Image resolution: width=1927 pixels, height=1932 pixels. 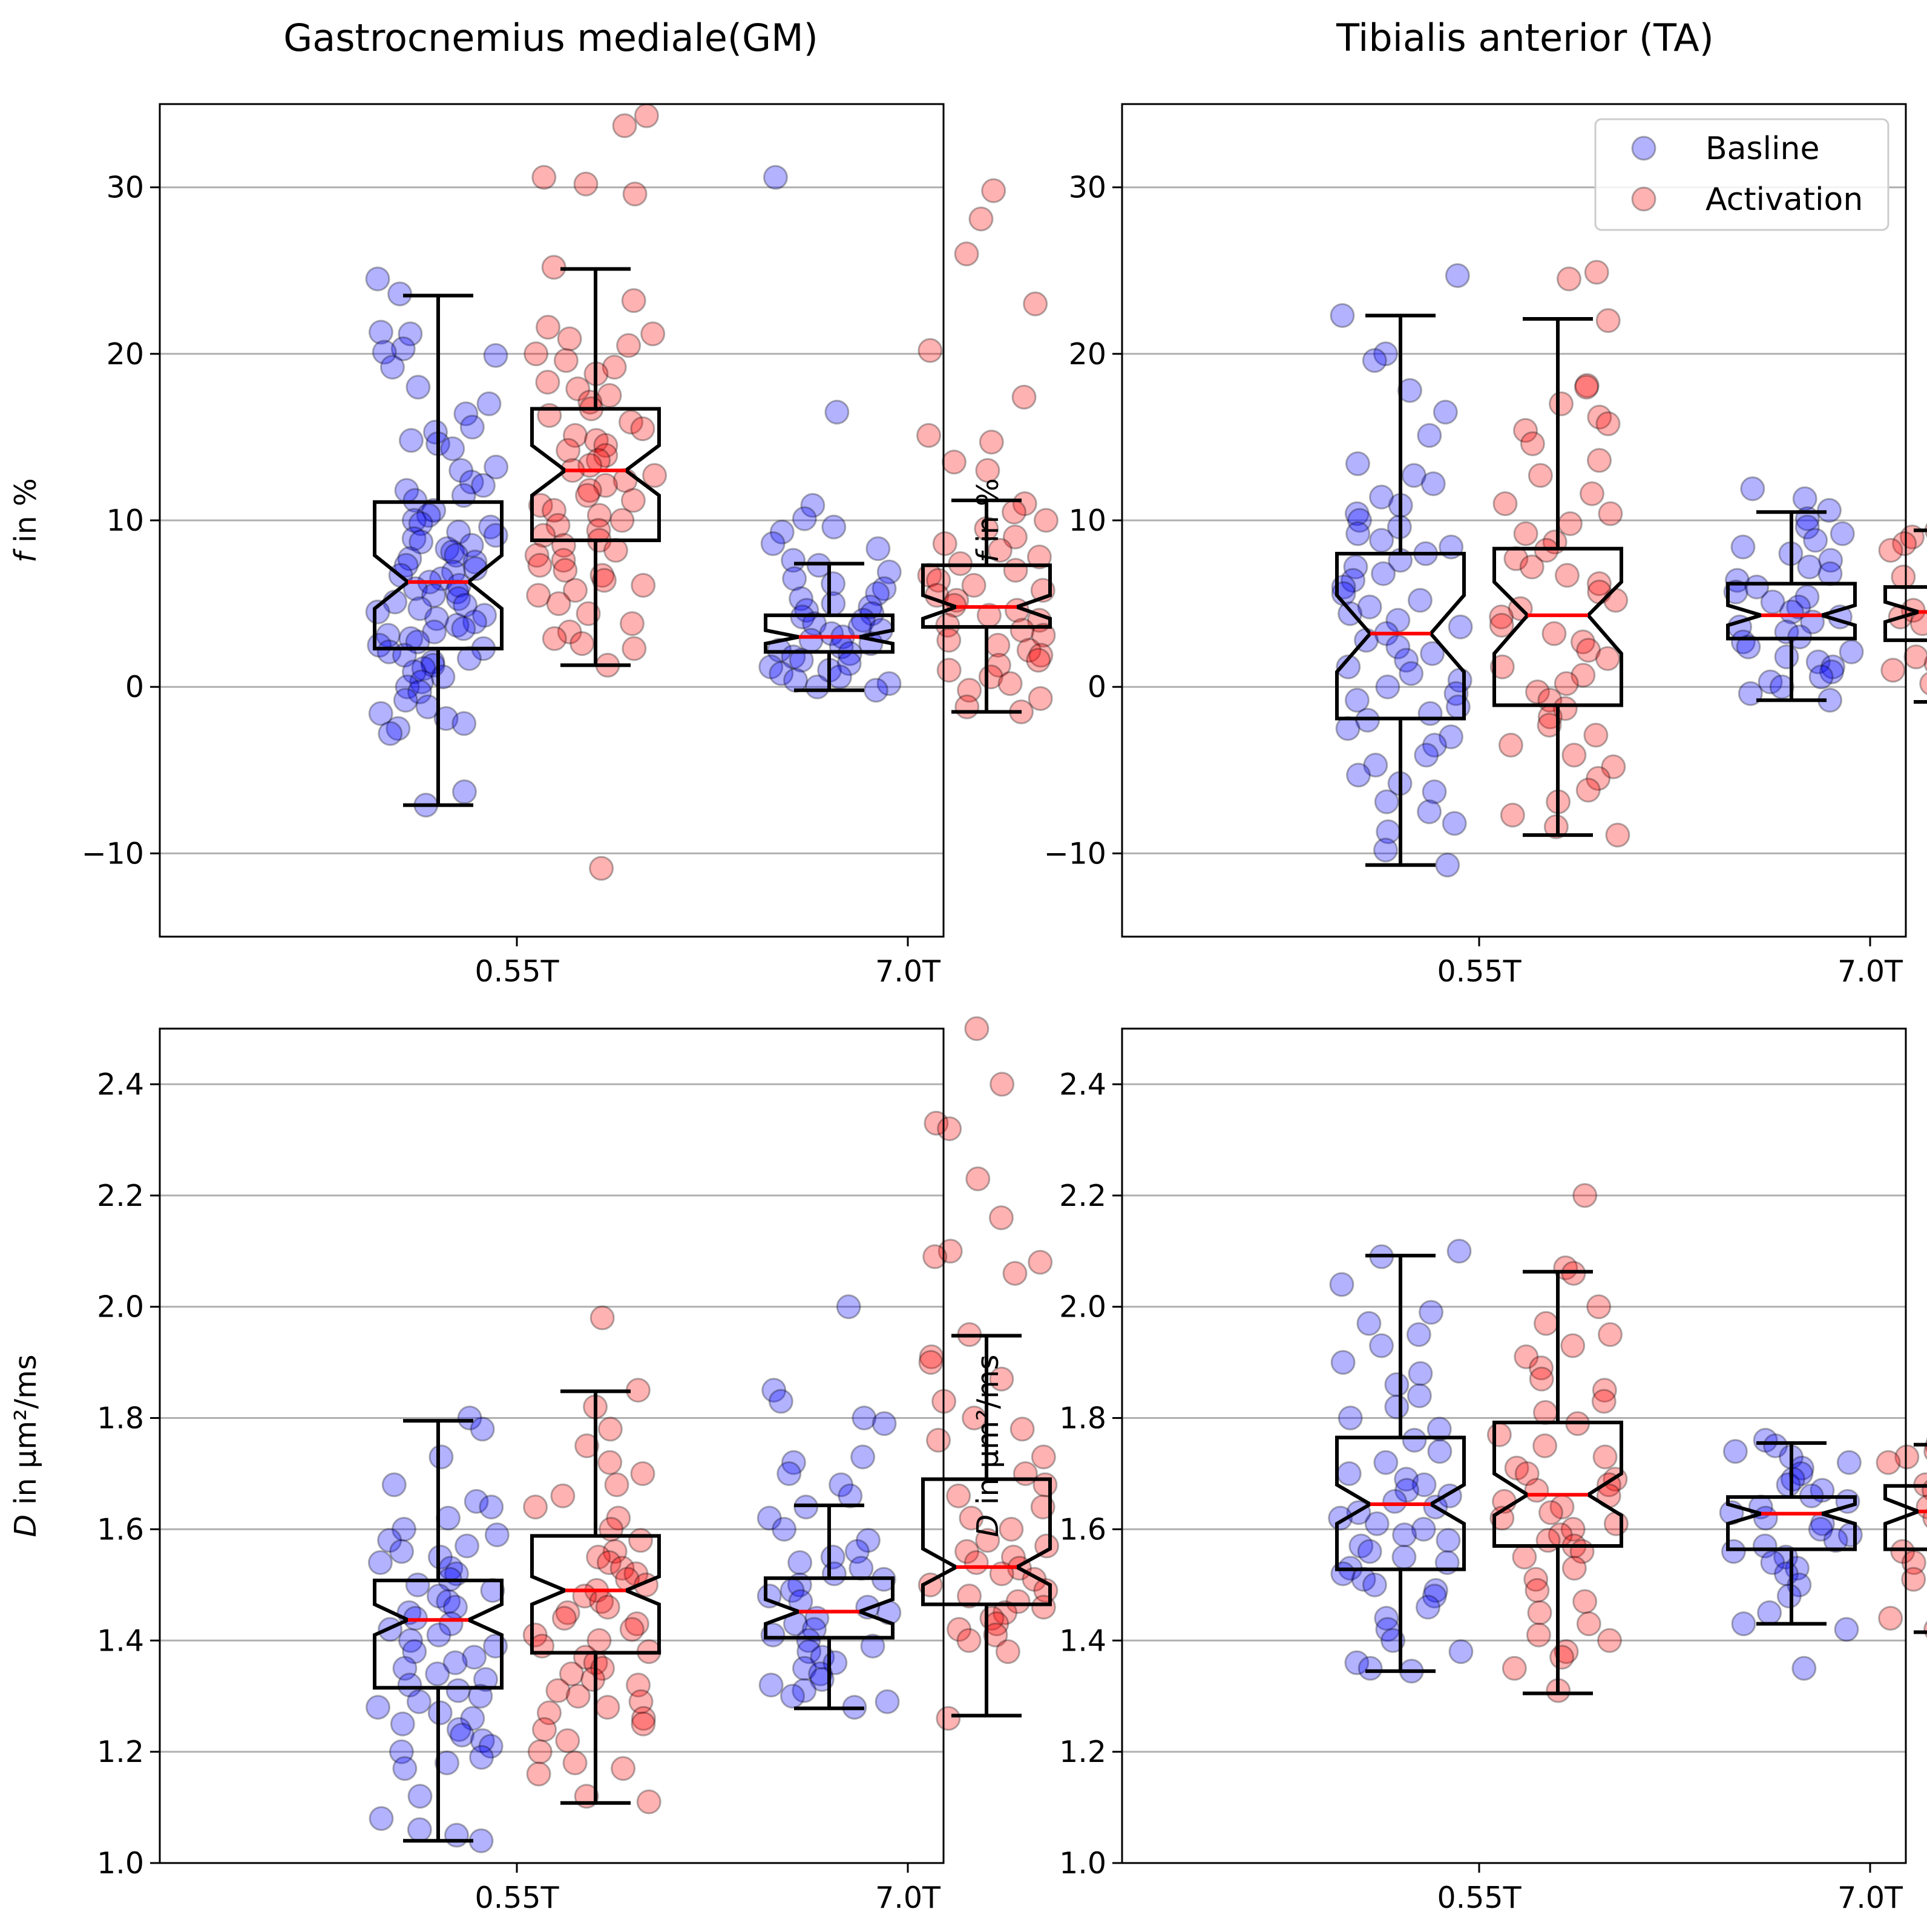 What do you see at coordinates (120, 1864) in the screenshot?
I see `y-tick-label: 1.0` at bounding box center [120, 1864].